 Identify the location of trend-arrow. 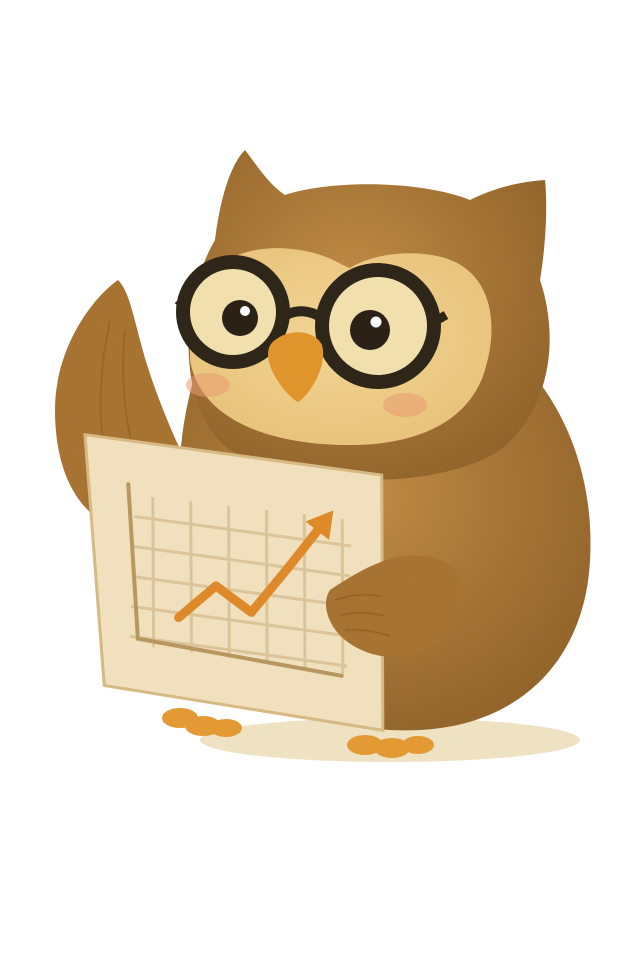
(253, 568).